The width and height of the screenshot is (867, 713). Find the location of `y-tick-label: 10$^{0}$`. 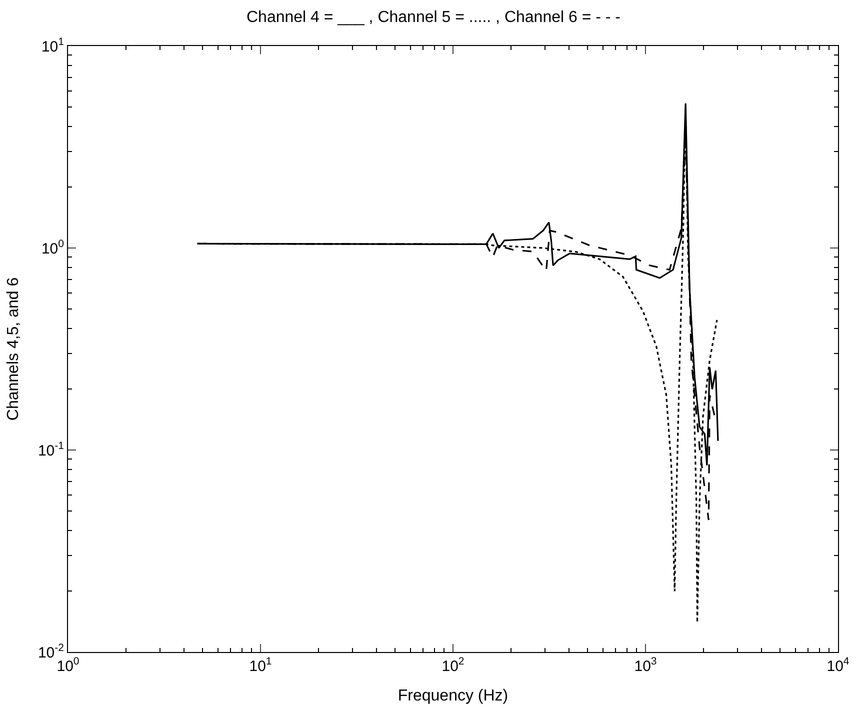

y-tick-label: 10$^{0}$ is located at coordinates (52, 248).